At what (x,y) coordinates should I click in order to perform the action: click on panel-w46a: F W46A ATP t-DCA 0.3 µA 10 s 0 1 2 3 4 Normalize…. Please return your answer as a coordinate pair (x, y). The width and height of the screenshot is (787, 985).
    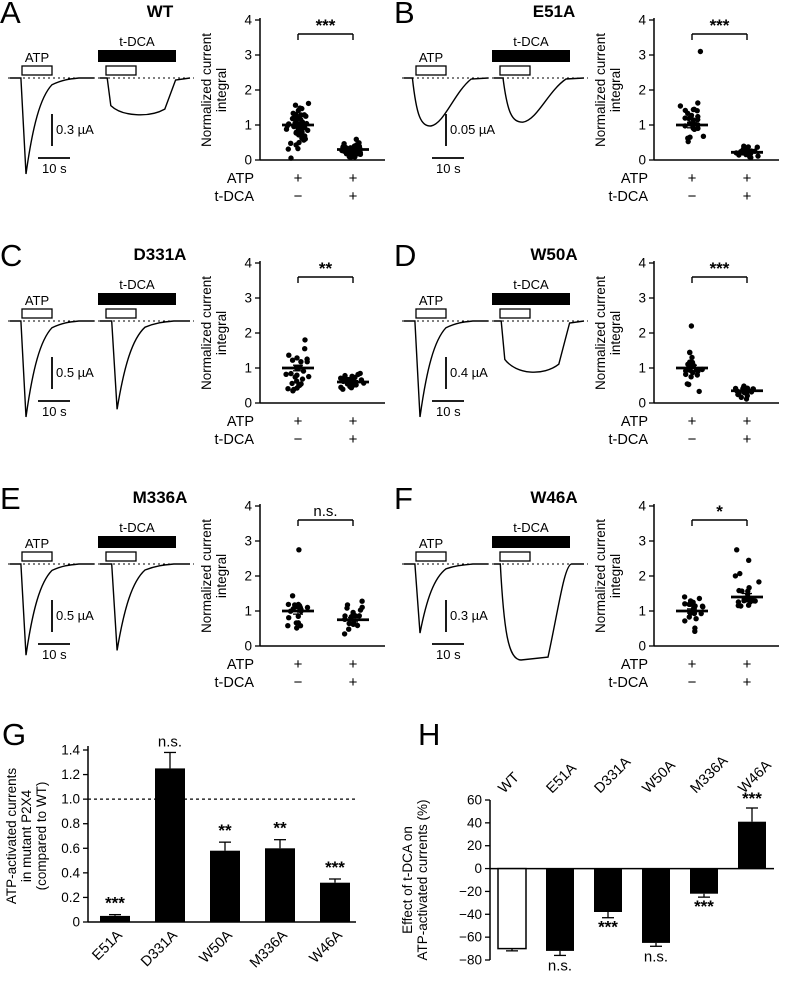
    Looking at the image, I should click on (590, 604).